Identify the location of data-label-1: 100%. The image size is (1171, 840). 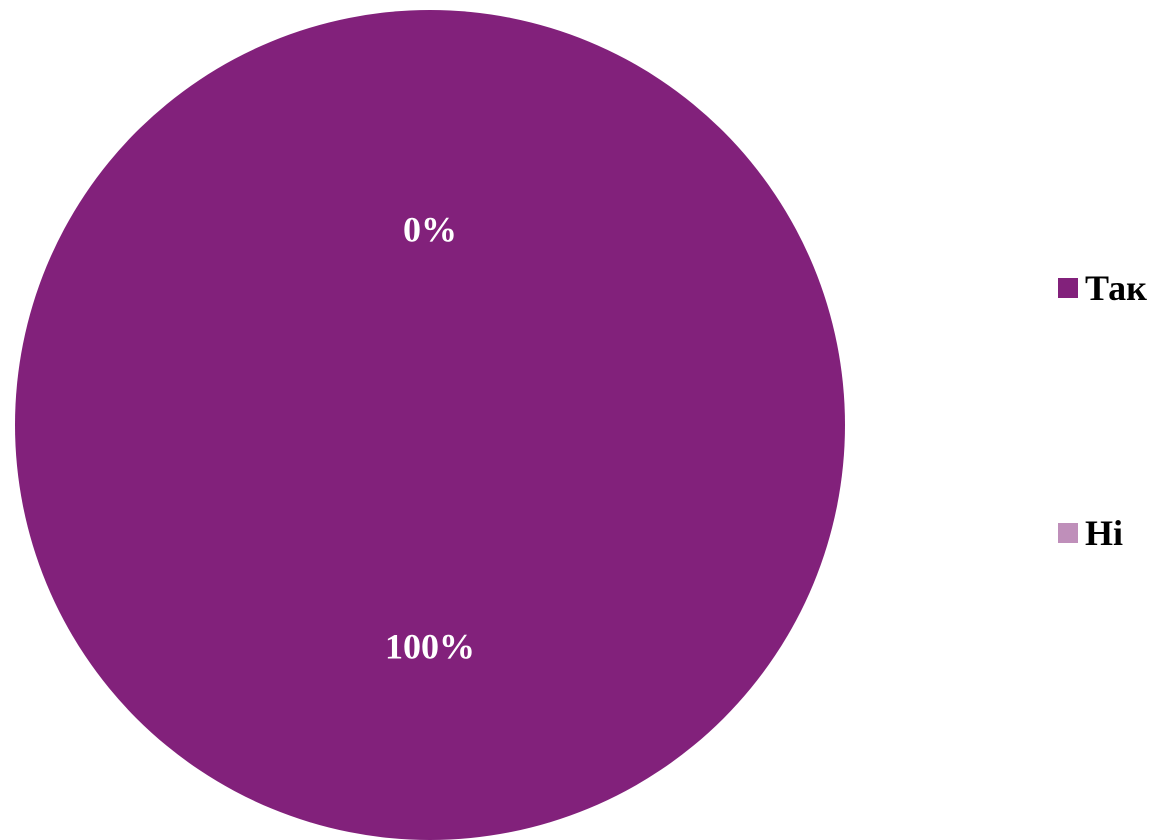
(430, 646).